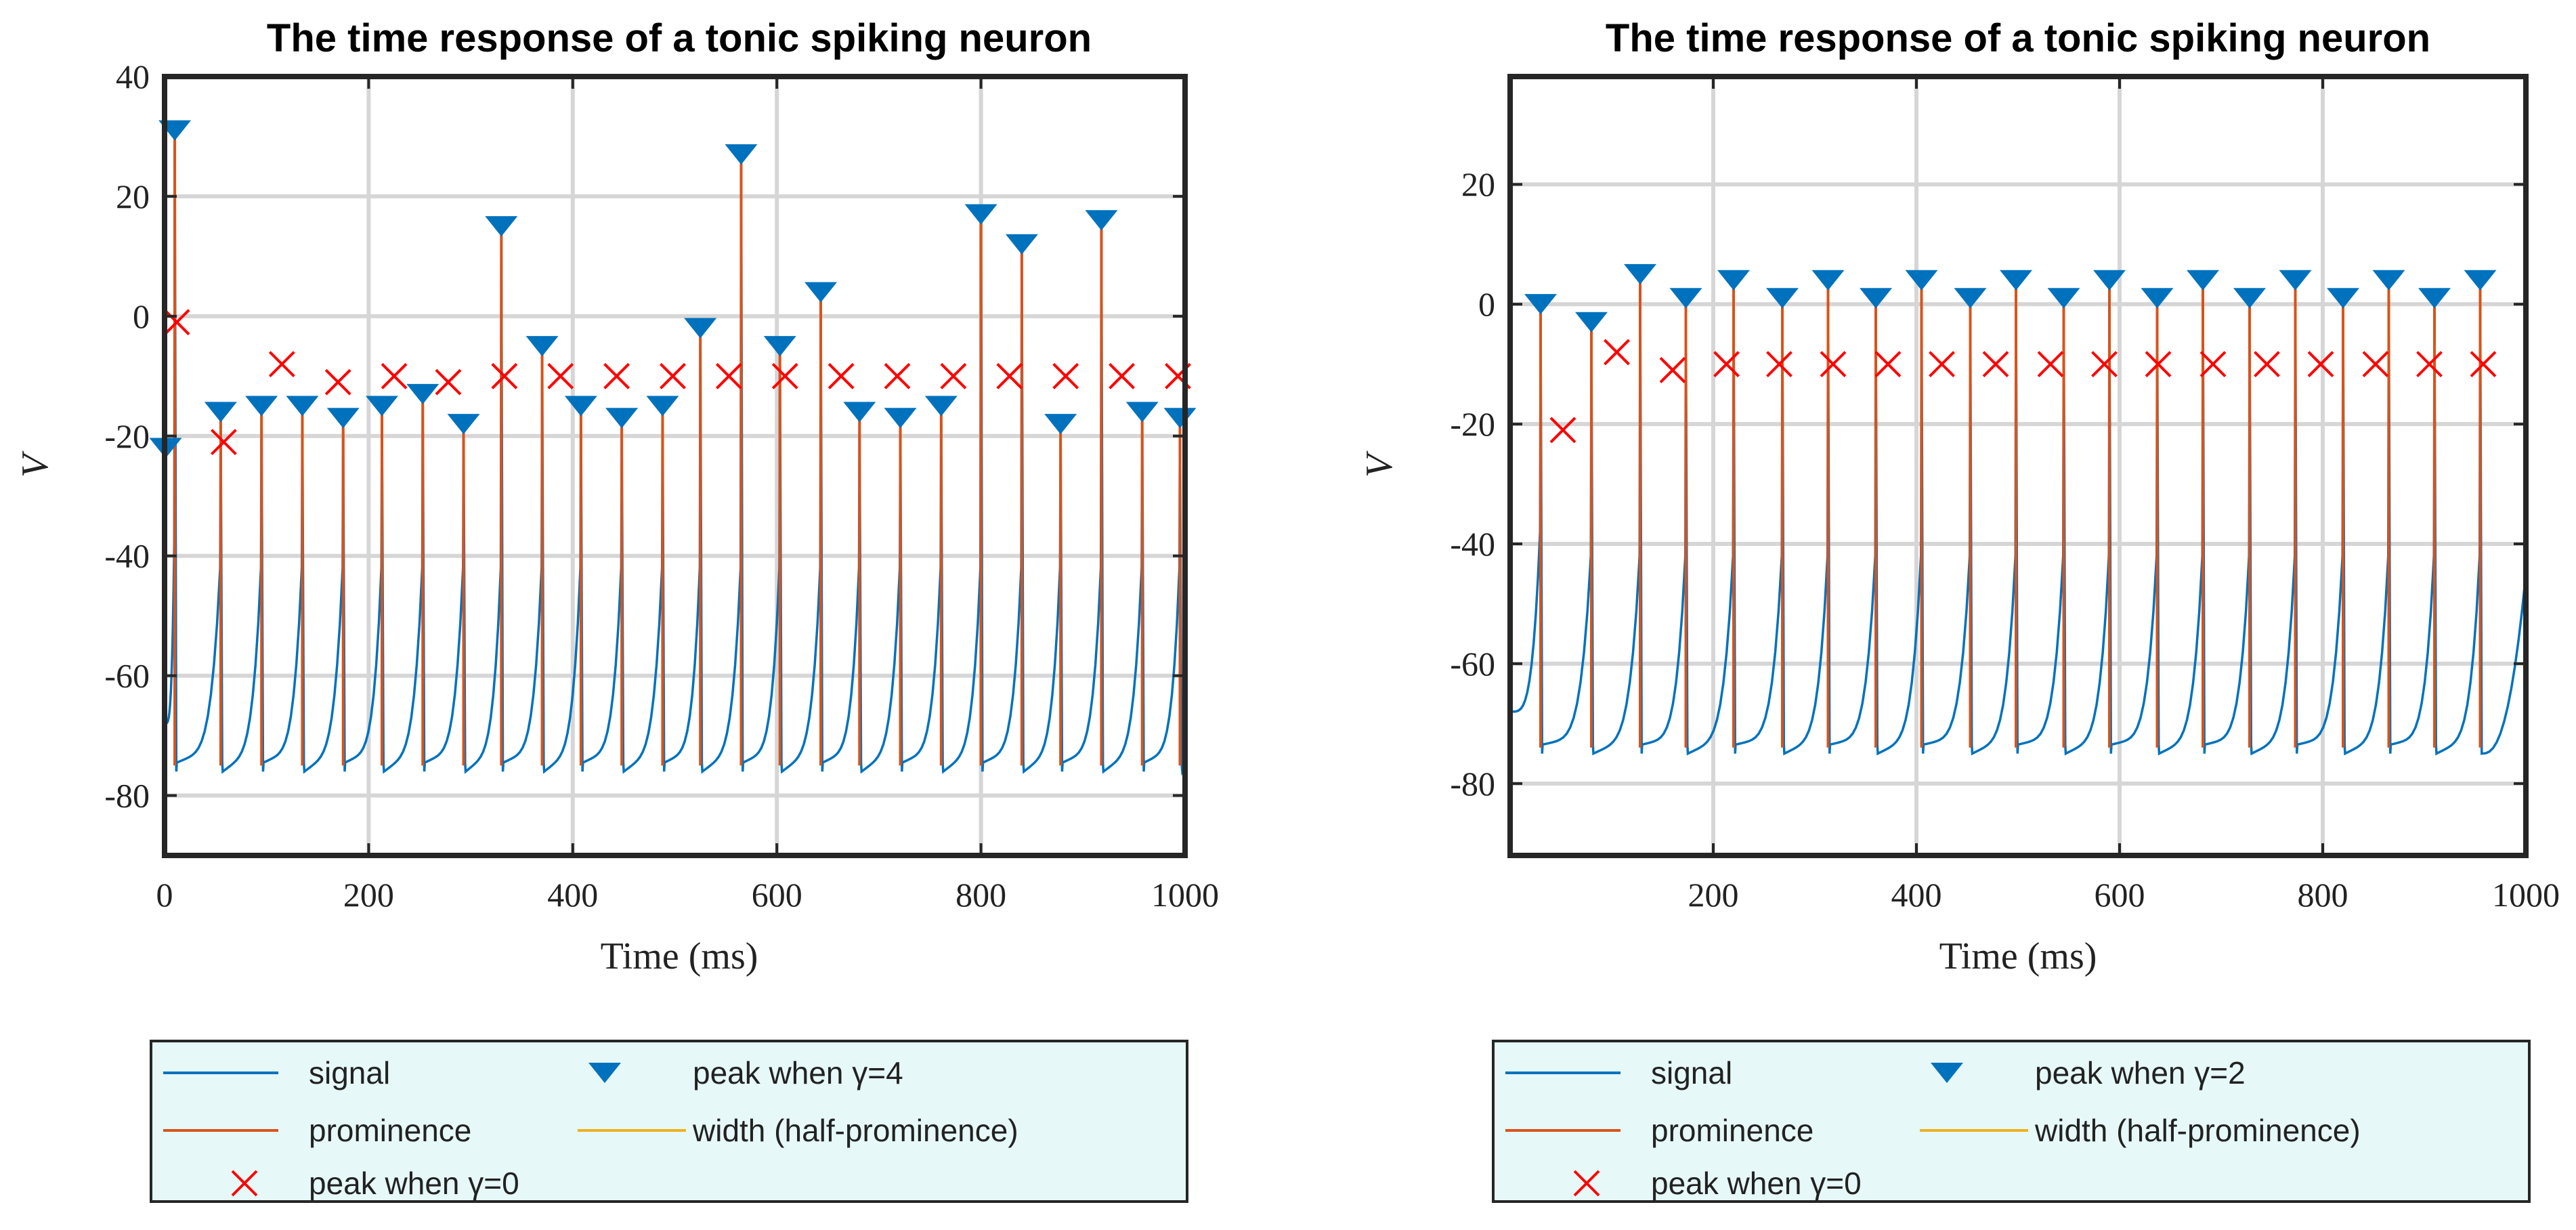 The image size is (2576, 1230). I want to click on peak-markers, so click(2010, 298).